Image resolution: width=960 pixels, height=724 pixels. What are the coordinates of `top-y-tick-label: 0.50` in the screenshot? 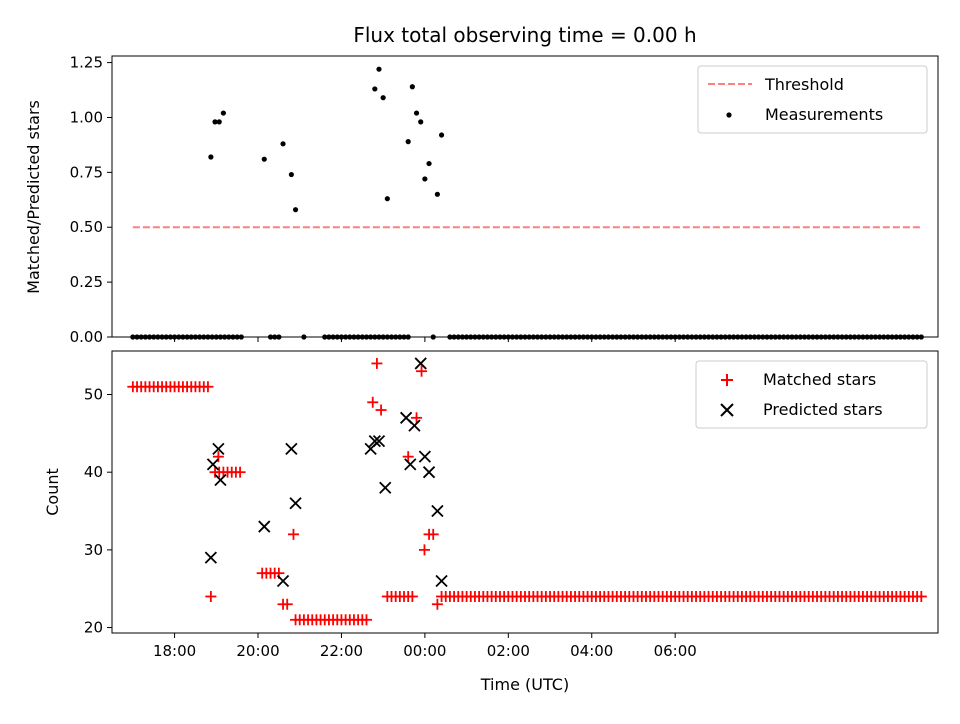 It's located at (86, 227).